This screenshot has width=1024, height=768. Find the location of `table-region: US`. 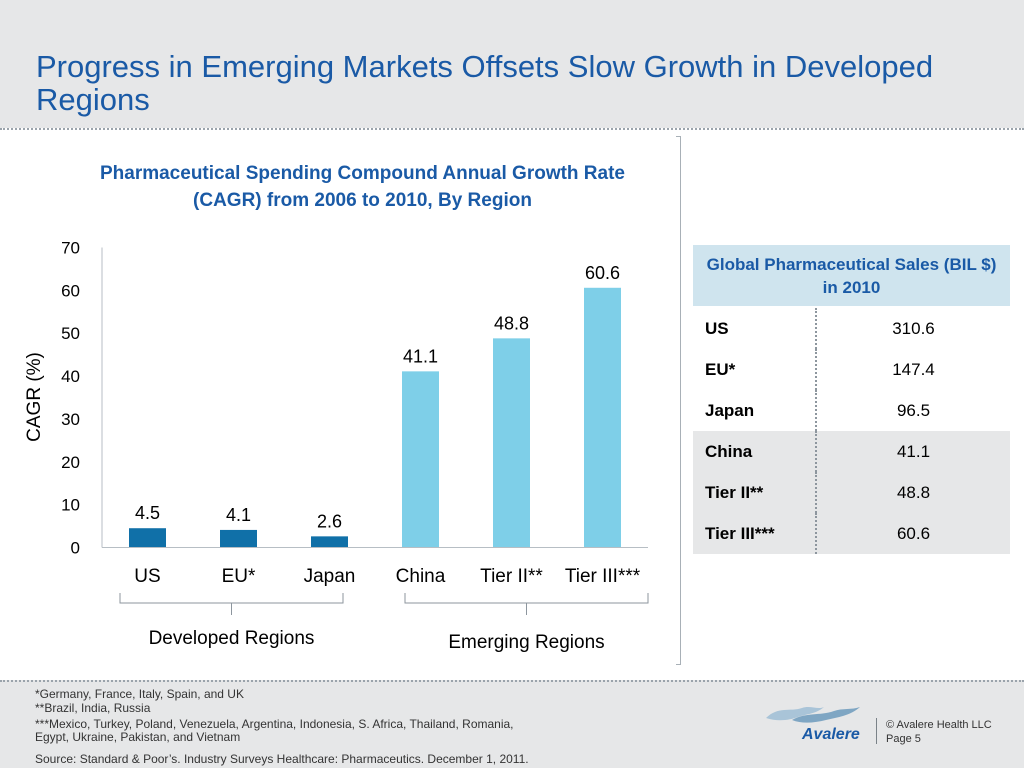

table-region: US is located at coordinates (755, 328).